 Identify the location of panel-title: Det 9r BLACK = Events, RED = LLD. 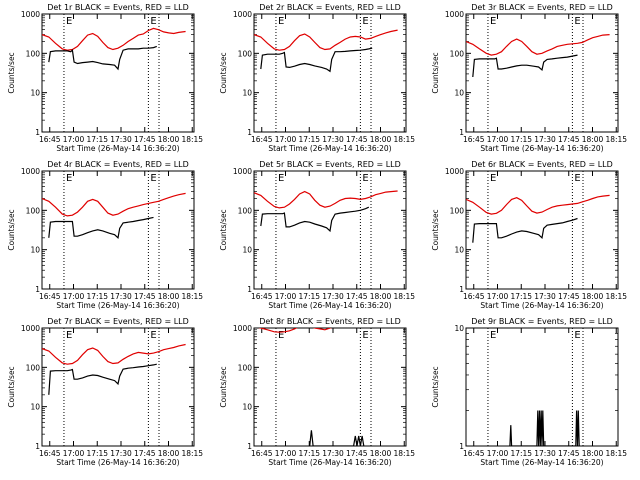
(542, 321).